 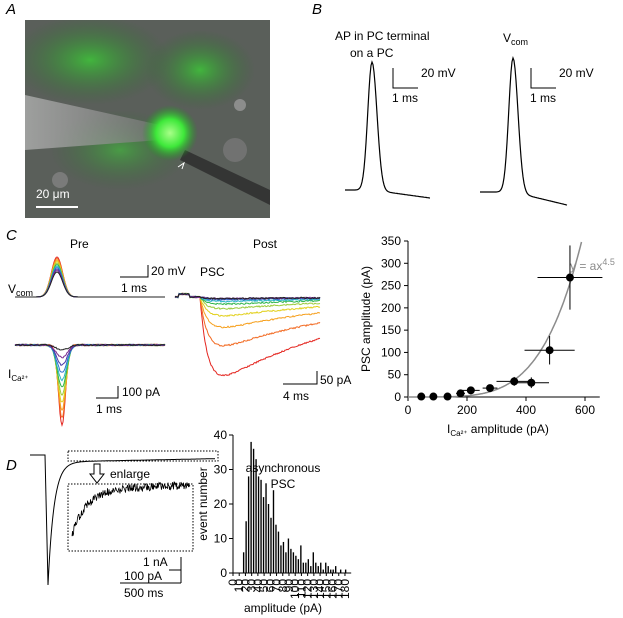 I want to click on y-tick-label: 20, so click(x=221, y=504).